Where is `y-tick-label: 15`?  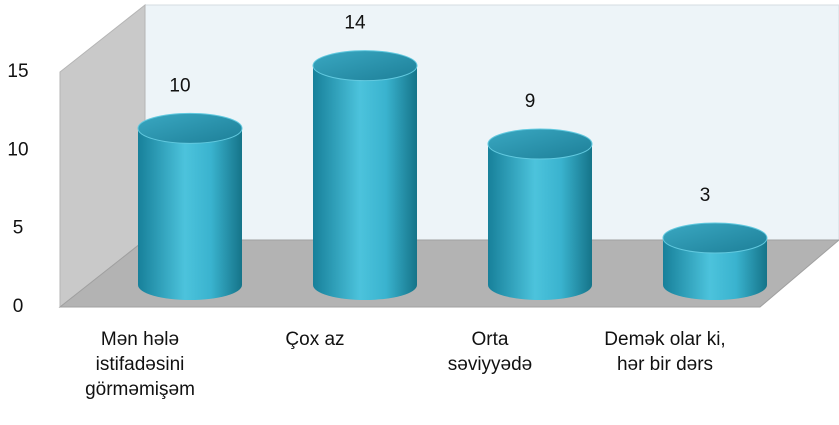 y-tick-label: 15 is located at coordinates (17, 71).